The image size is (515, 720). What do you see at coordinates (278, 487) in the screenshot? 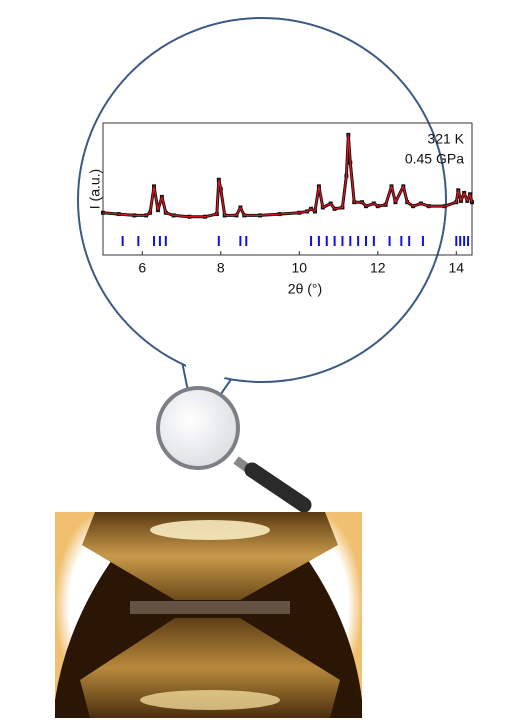
I see `magnifier-handle` at bounding box center [278, 487].